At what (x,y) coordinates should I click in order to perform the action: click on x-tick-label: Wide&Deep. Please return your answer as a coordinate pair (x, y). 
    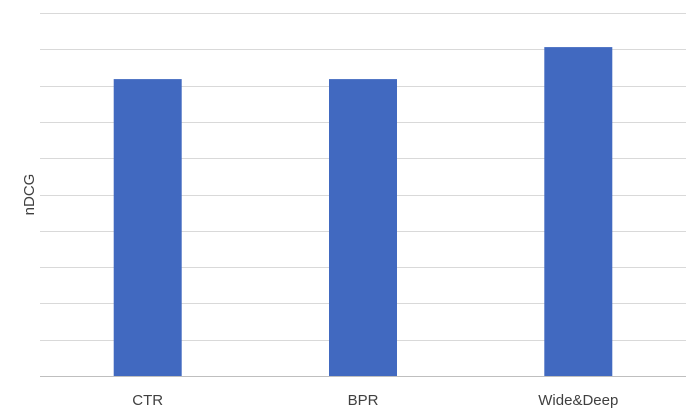
    Looking at the image, I should click on (578, 400).